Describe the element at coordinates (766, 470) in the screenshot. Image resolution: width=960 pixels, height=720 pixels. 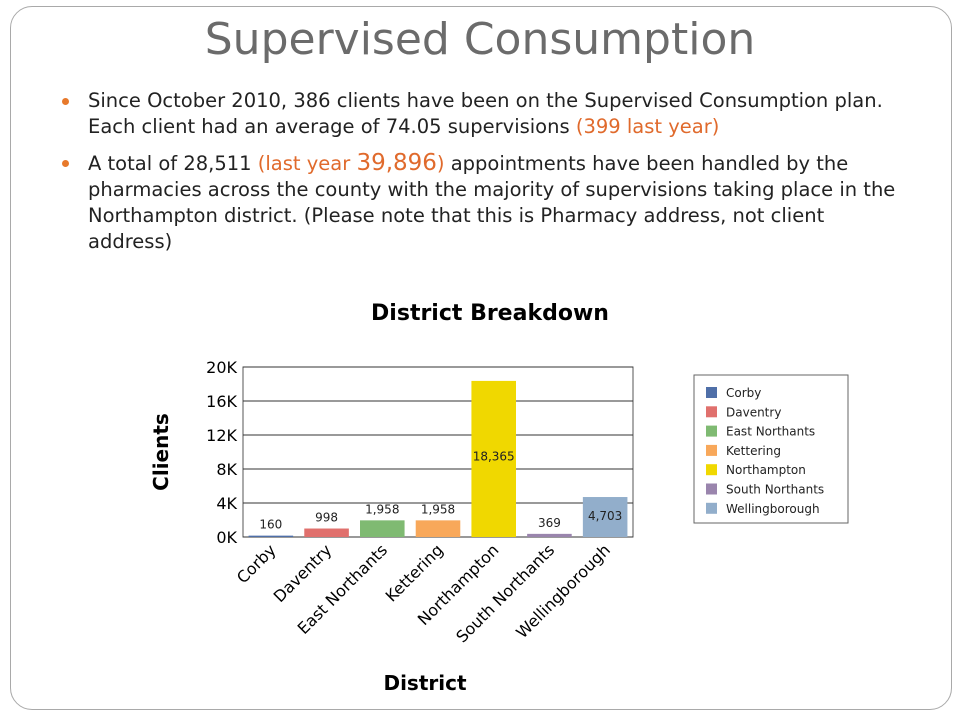
I see `legend-label: Northampton` at that location.